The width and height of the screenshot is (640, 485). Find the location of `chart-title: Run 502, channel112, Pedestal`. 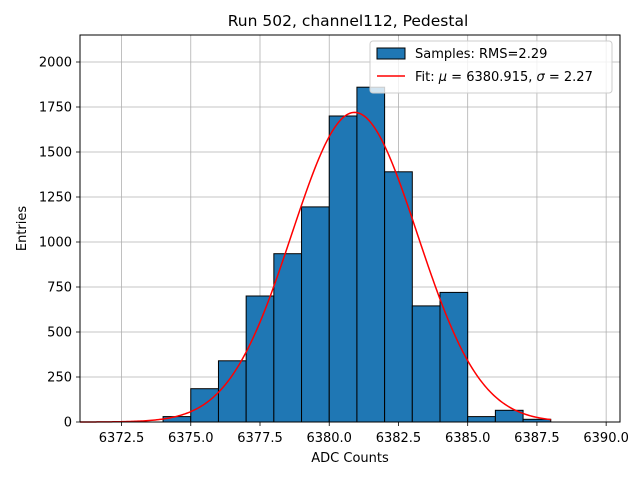

chart-title: Run 502, channel112, Pedestal is located at coordinates (348, 21).